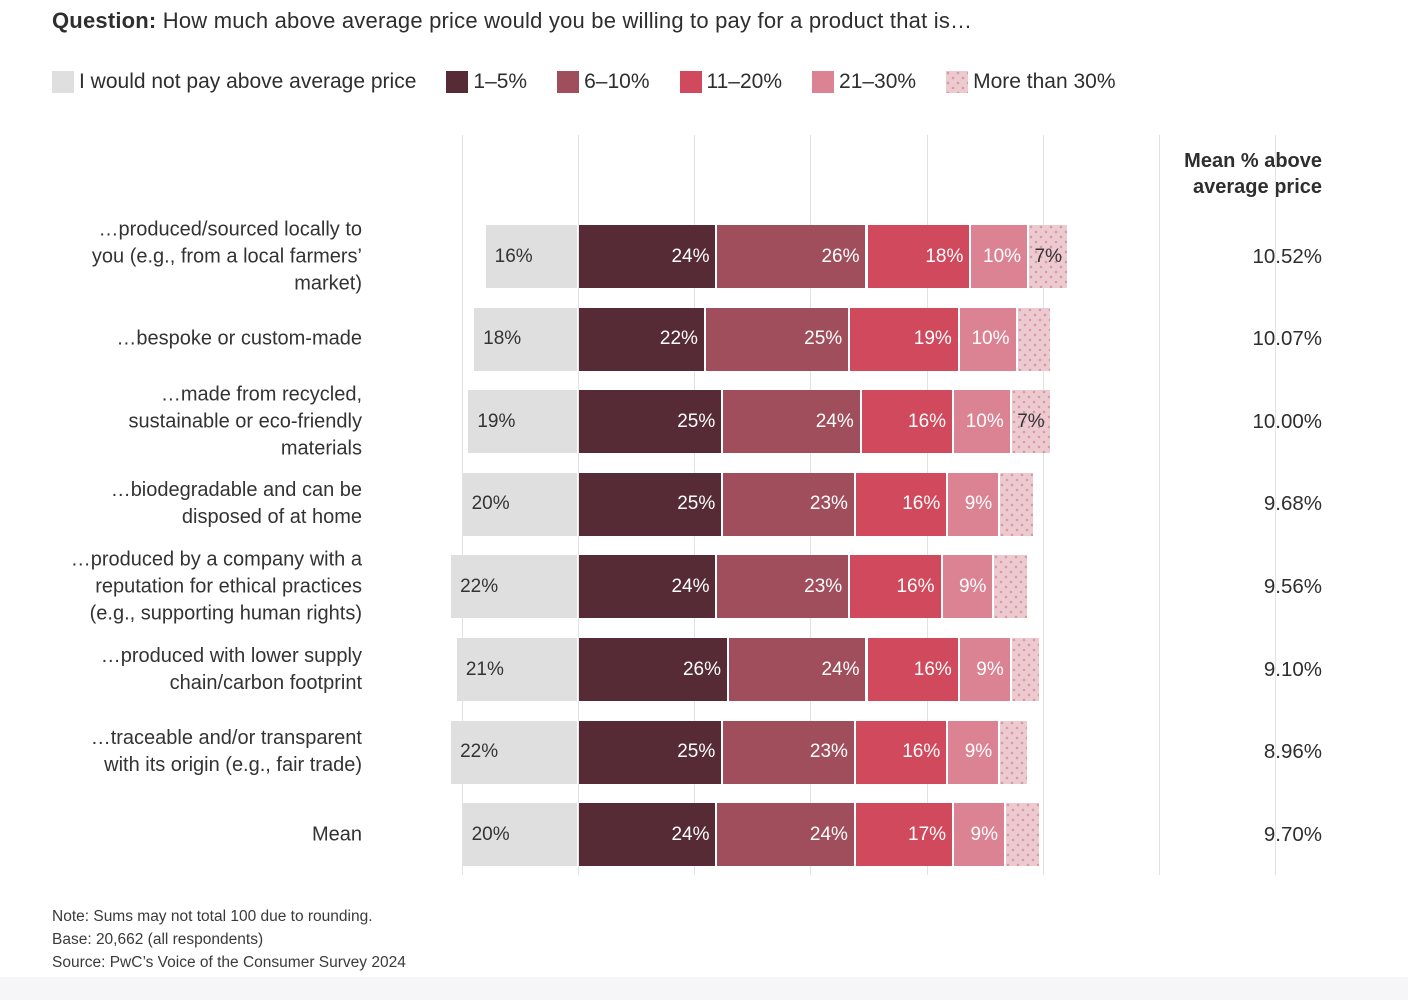 This screenshot has width=1408, height=1000. What do you see at coordinates (1048, 256) in the screenshot?
I see `bar-value-label: 7%` at bounding box center [1048, 256].